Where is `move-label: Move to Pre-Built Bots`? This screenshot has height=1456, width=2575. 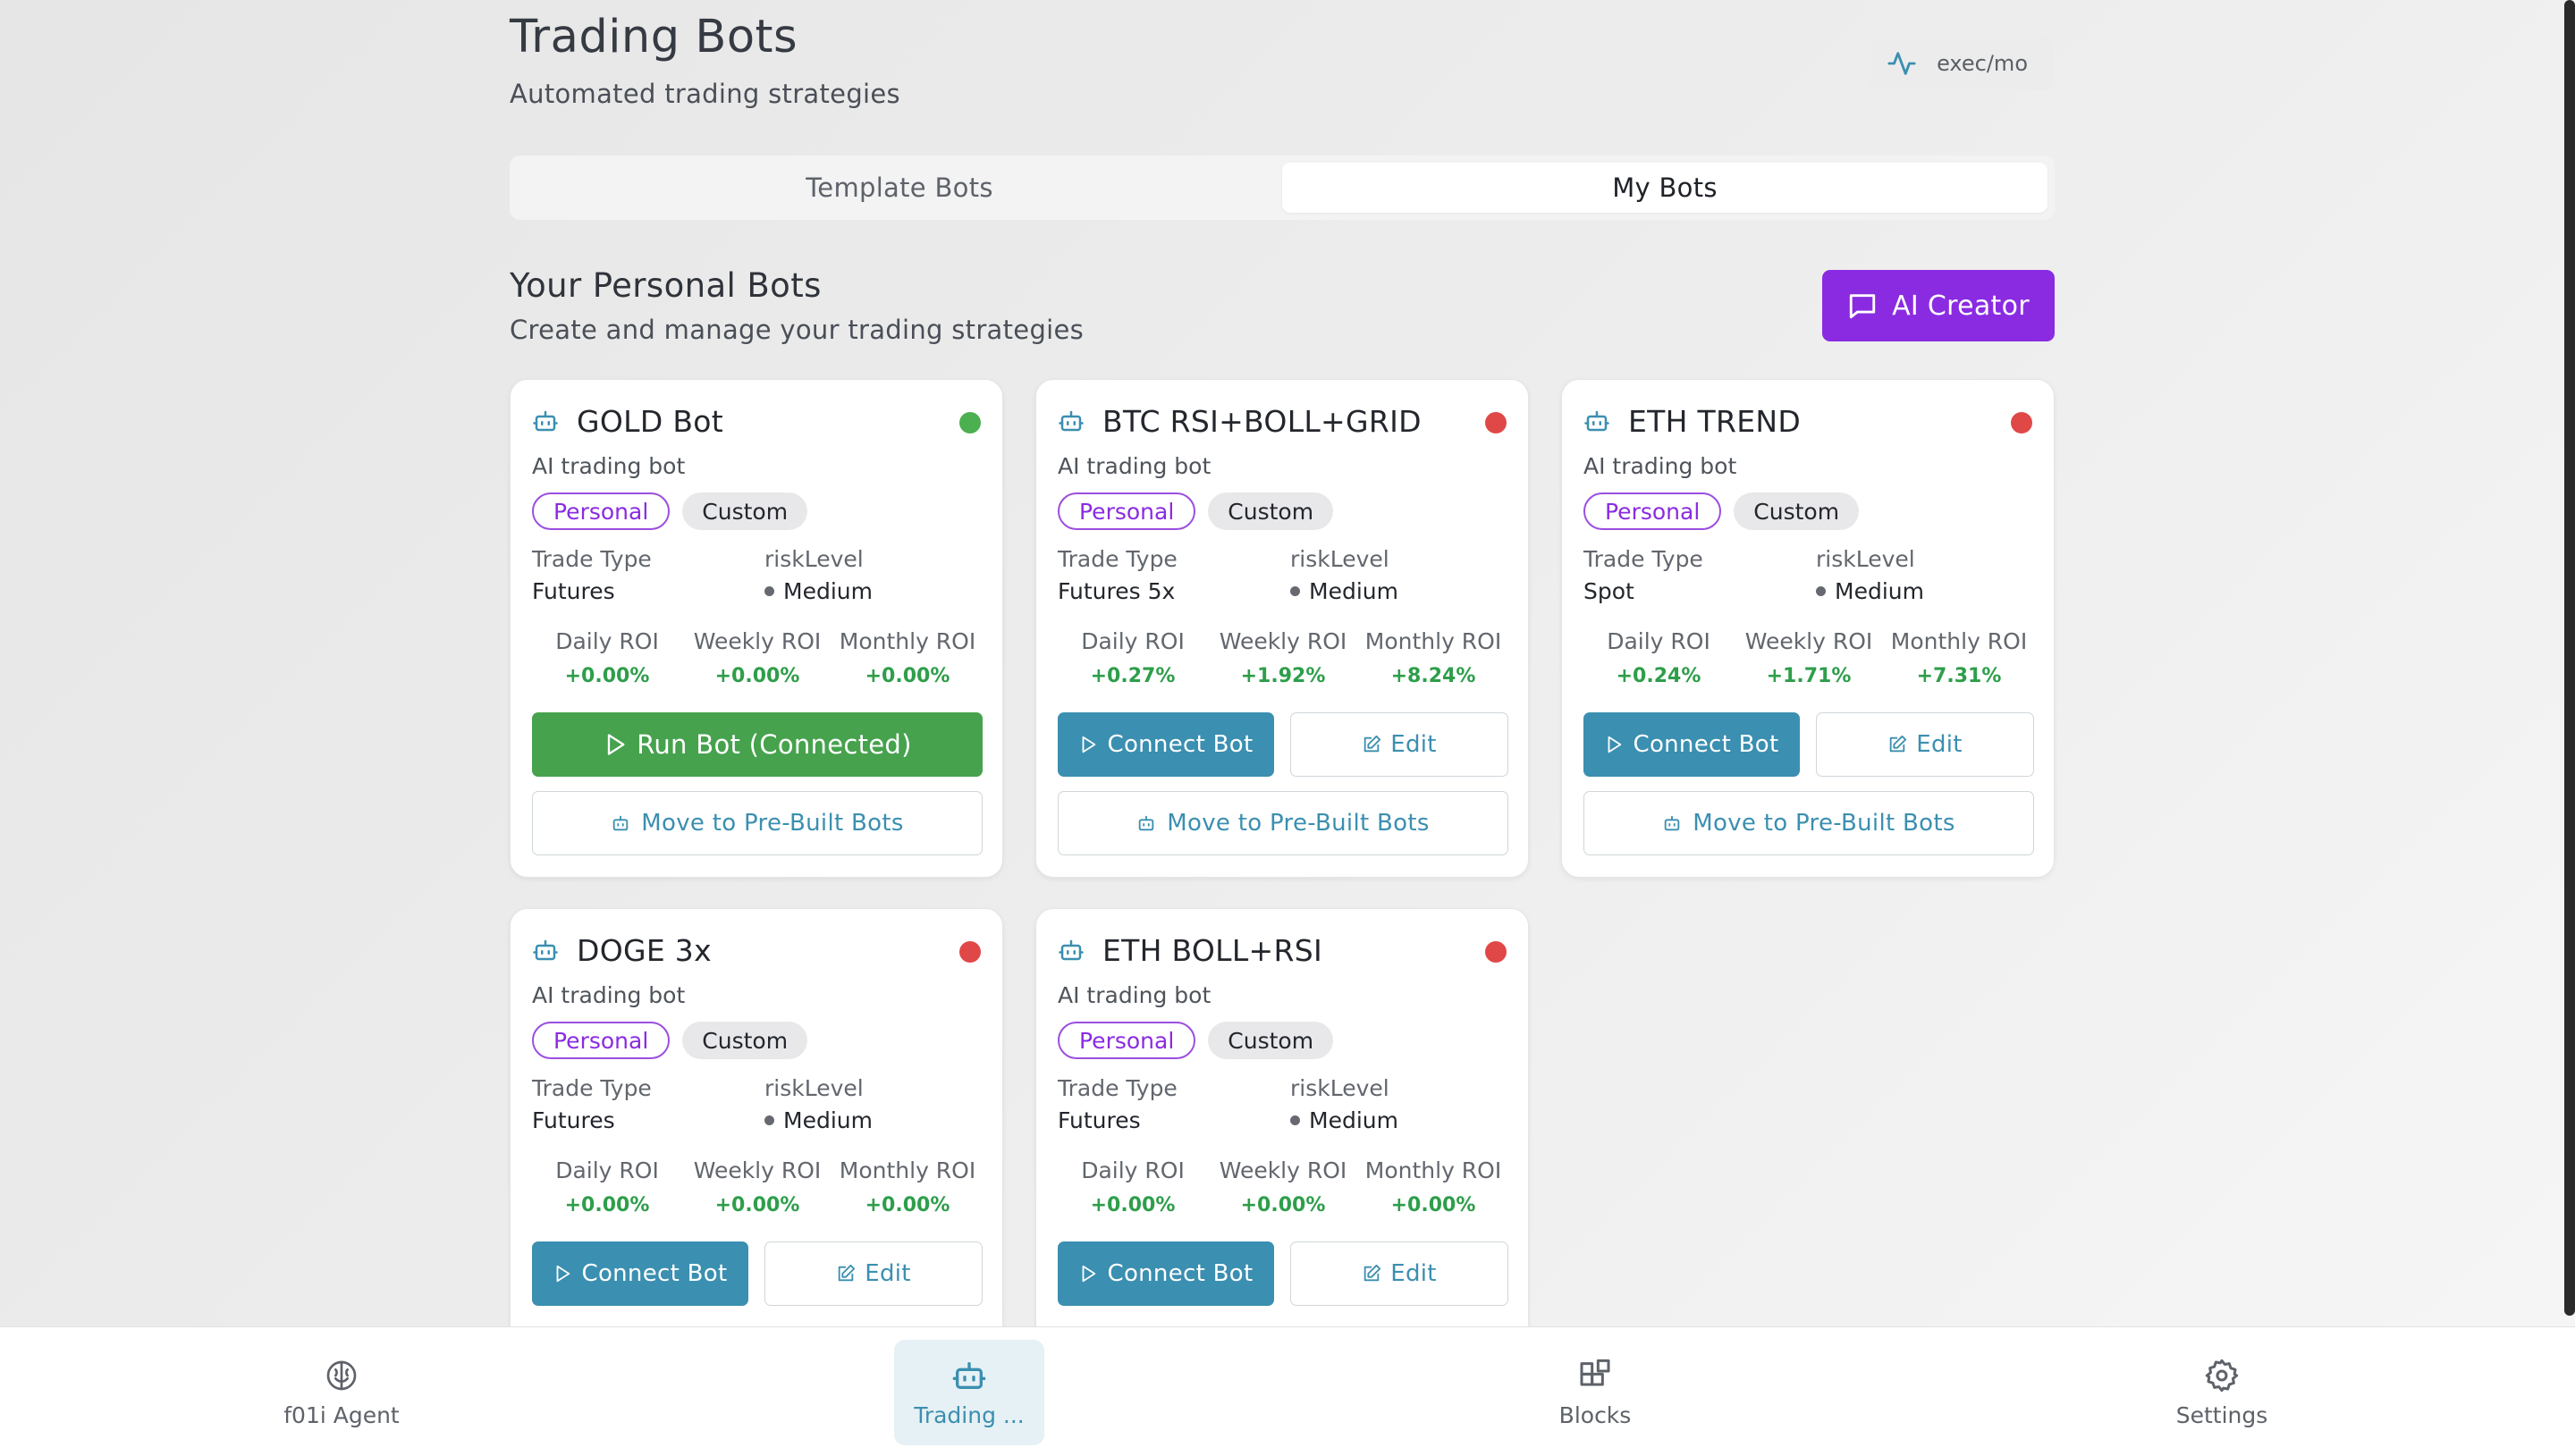 move-label: Move to Pre-Built Bots is located at coordinates (772, 824).